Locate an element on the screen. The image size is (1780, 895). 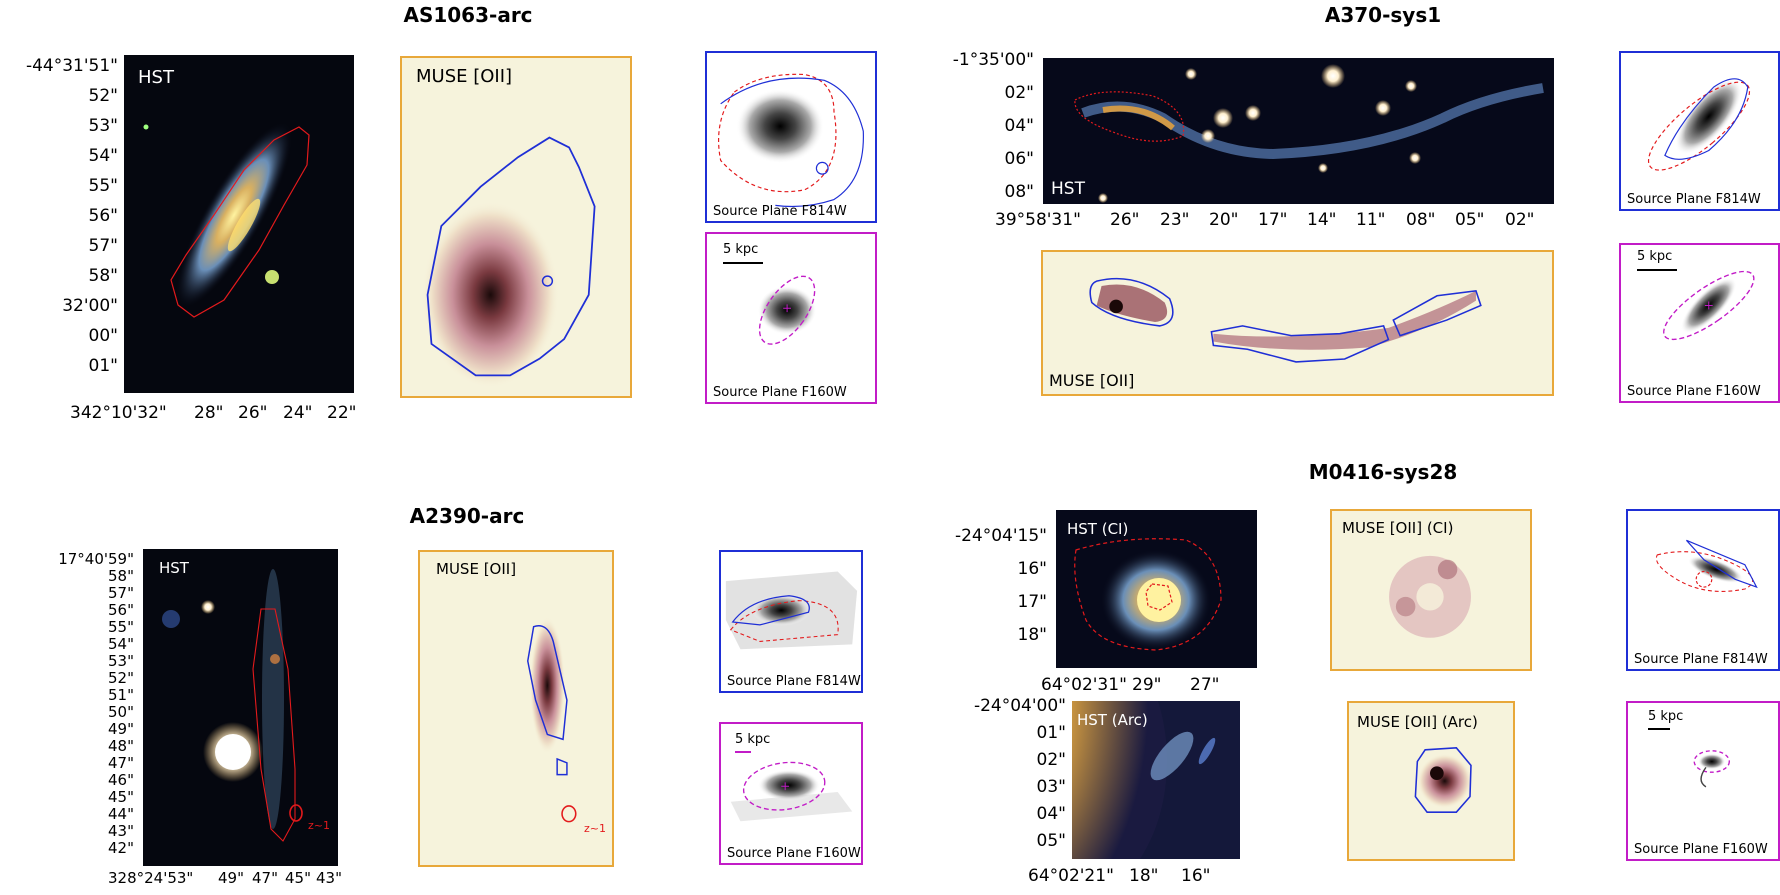
title-as1063: AS1063-arc is located at coordinates (468, 15).